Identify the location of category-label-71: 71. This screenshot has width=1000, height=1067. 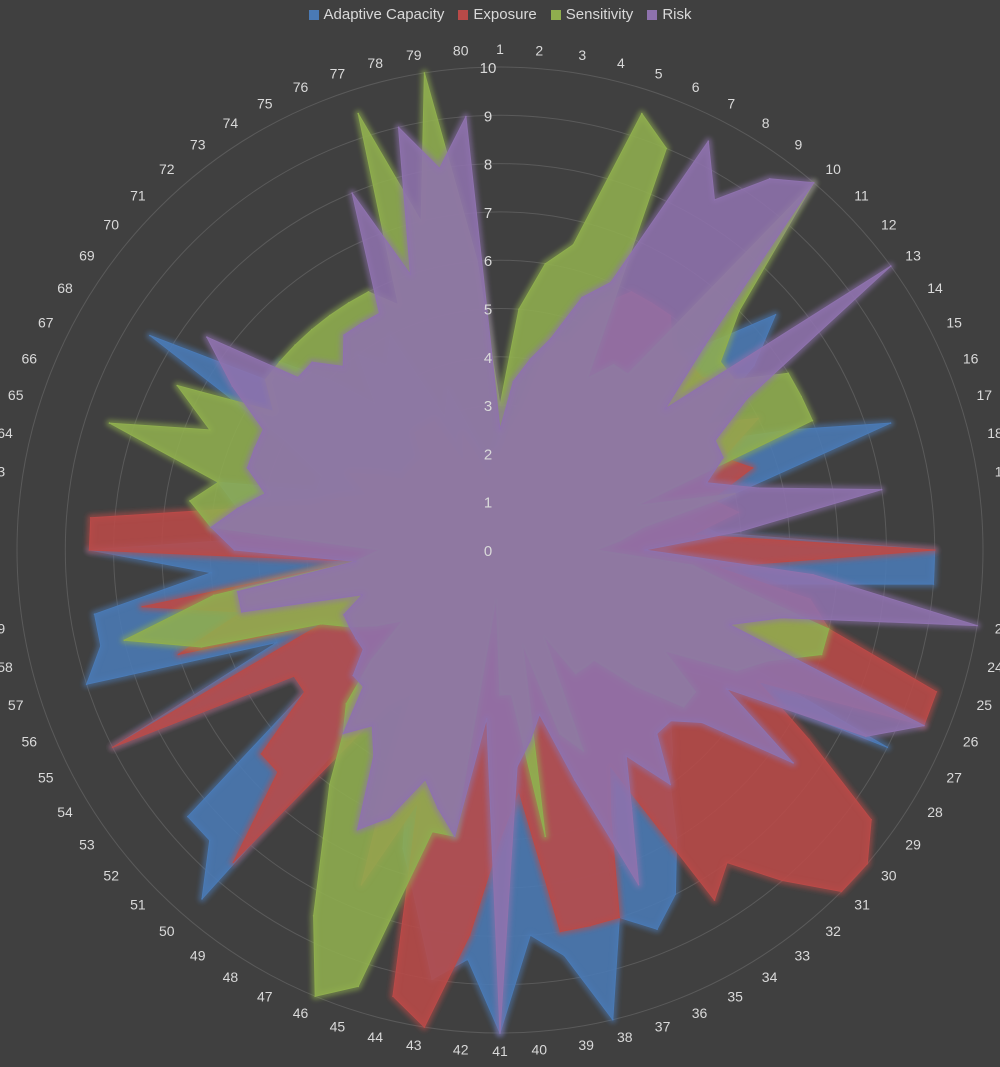
(138, 196).